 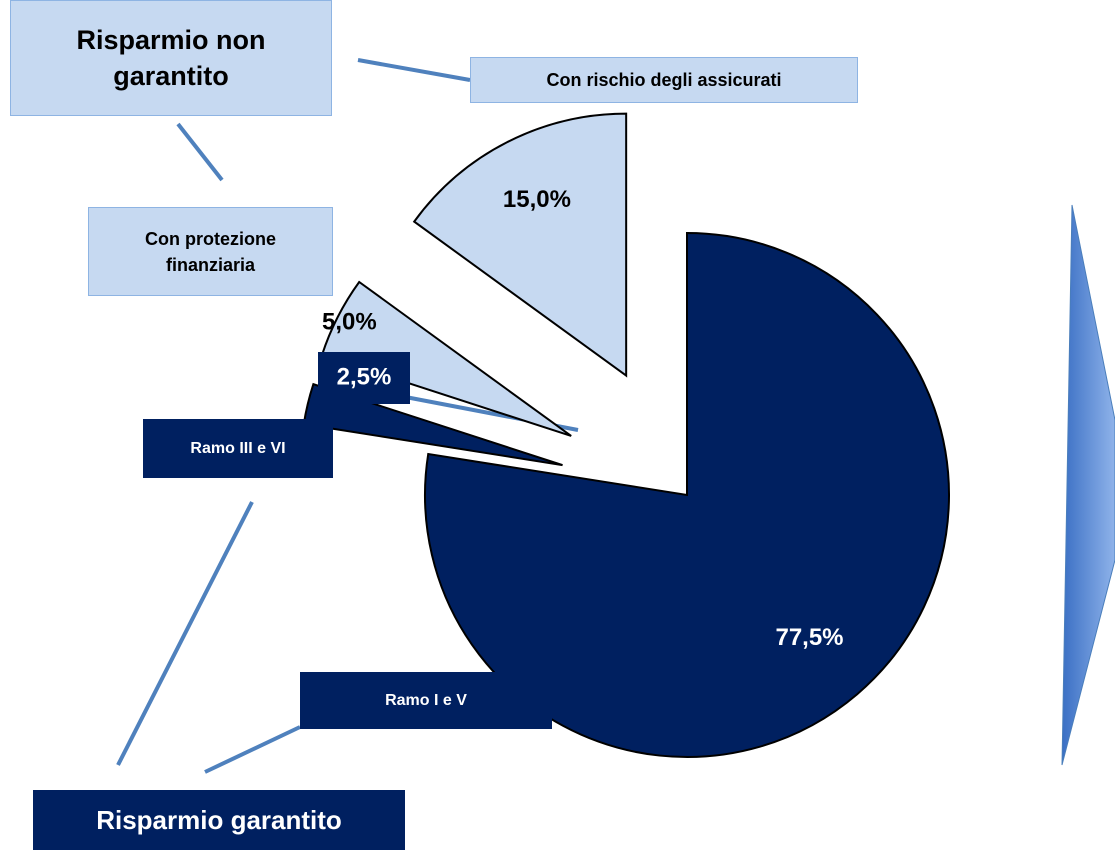 What do you see at coordinates (238, 448) in the screenshot?
I see `category-label: Ramo III e VI` at bounding box center [238, 448].